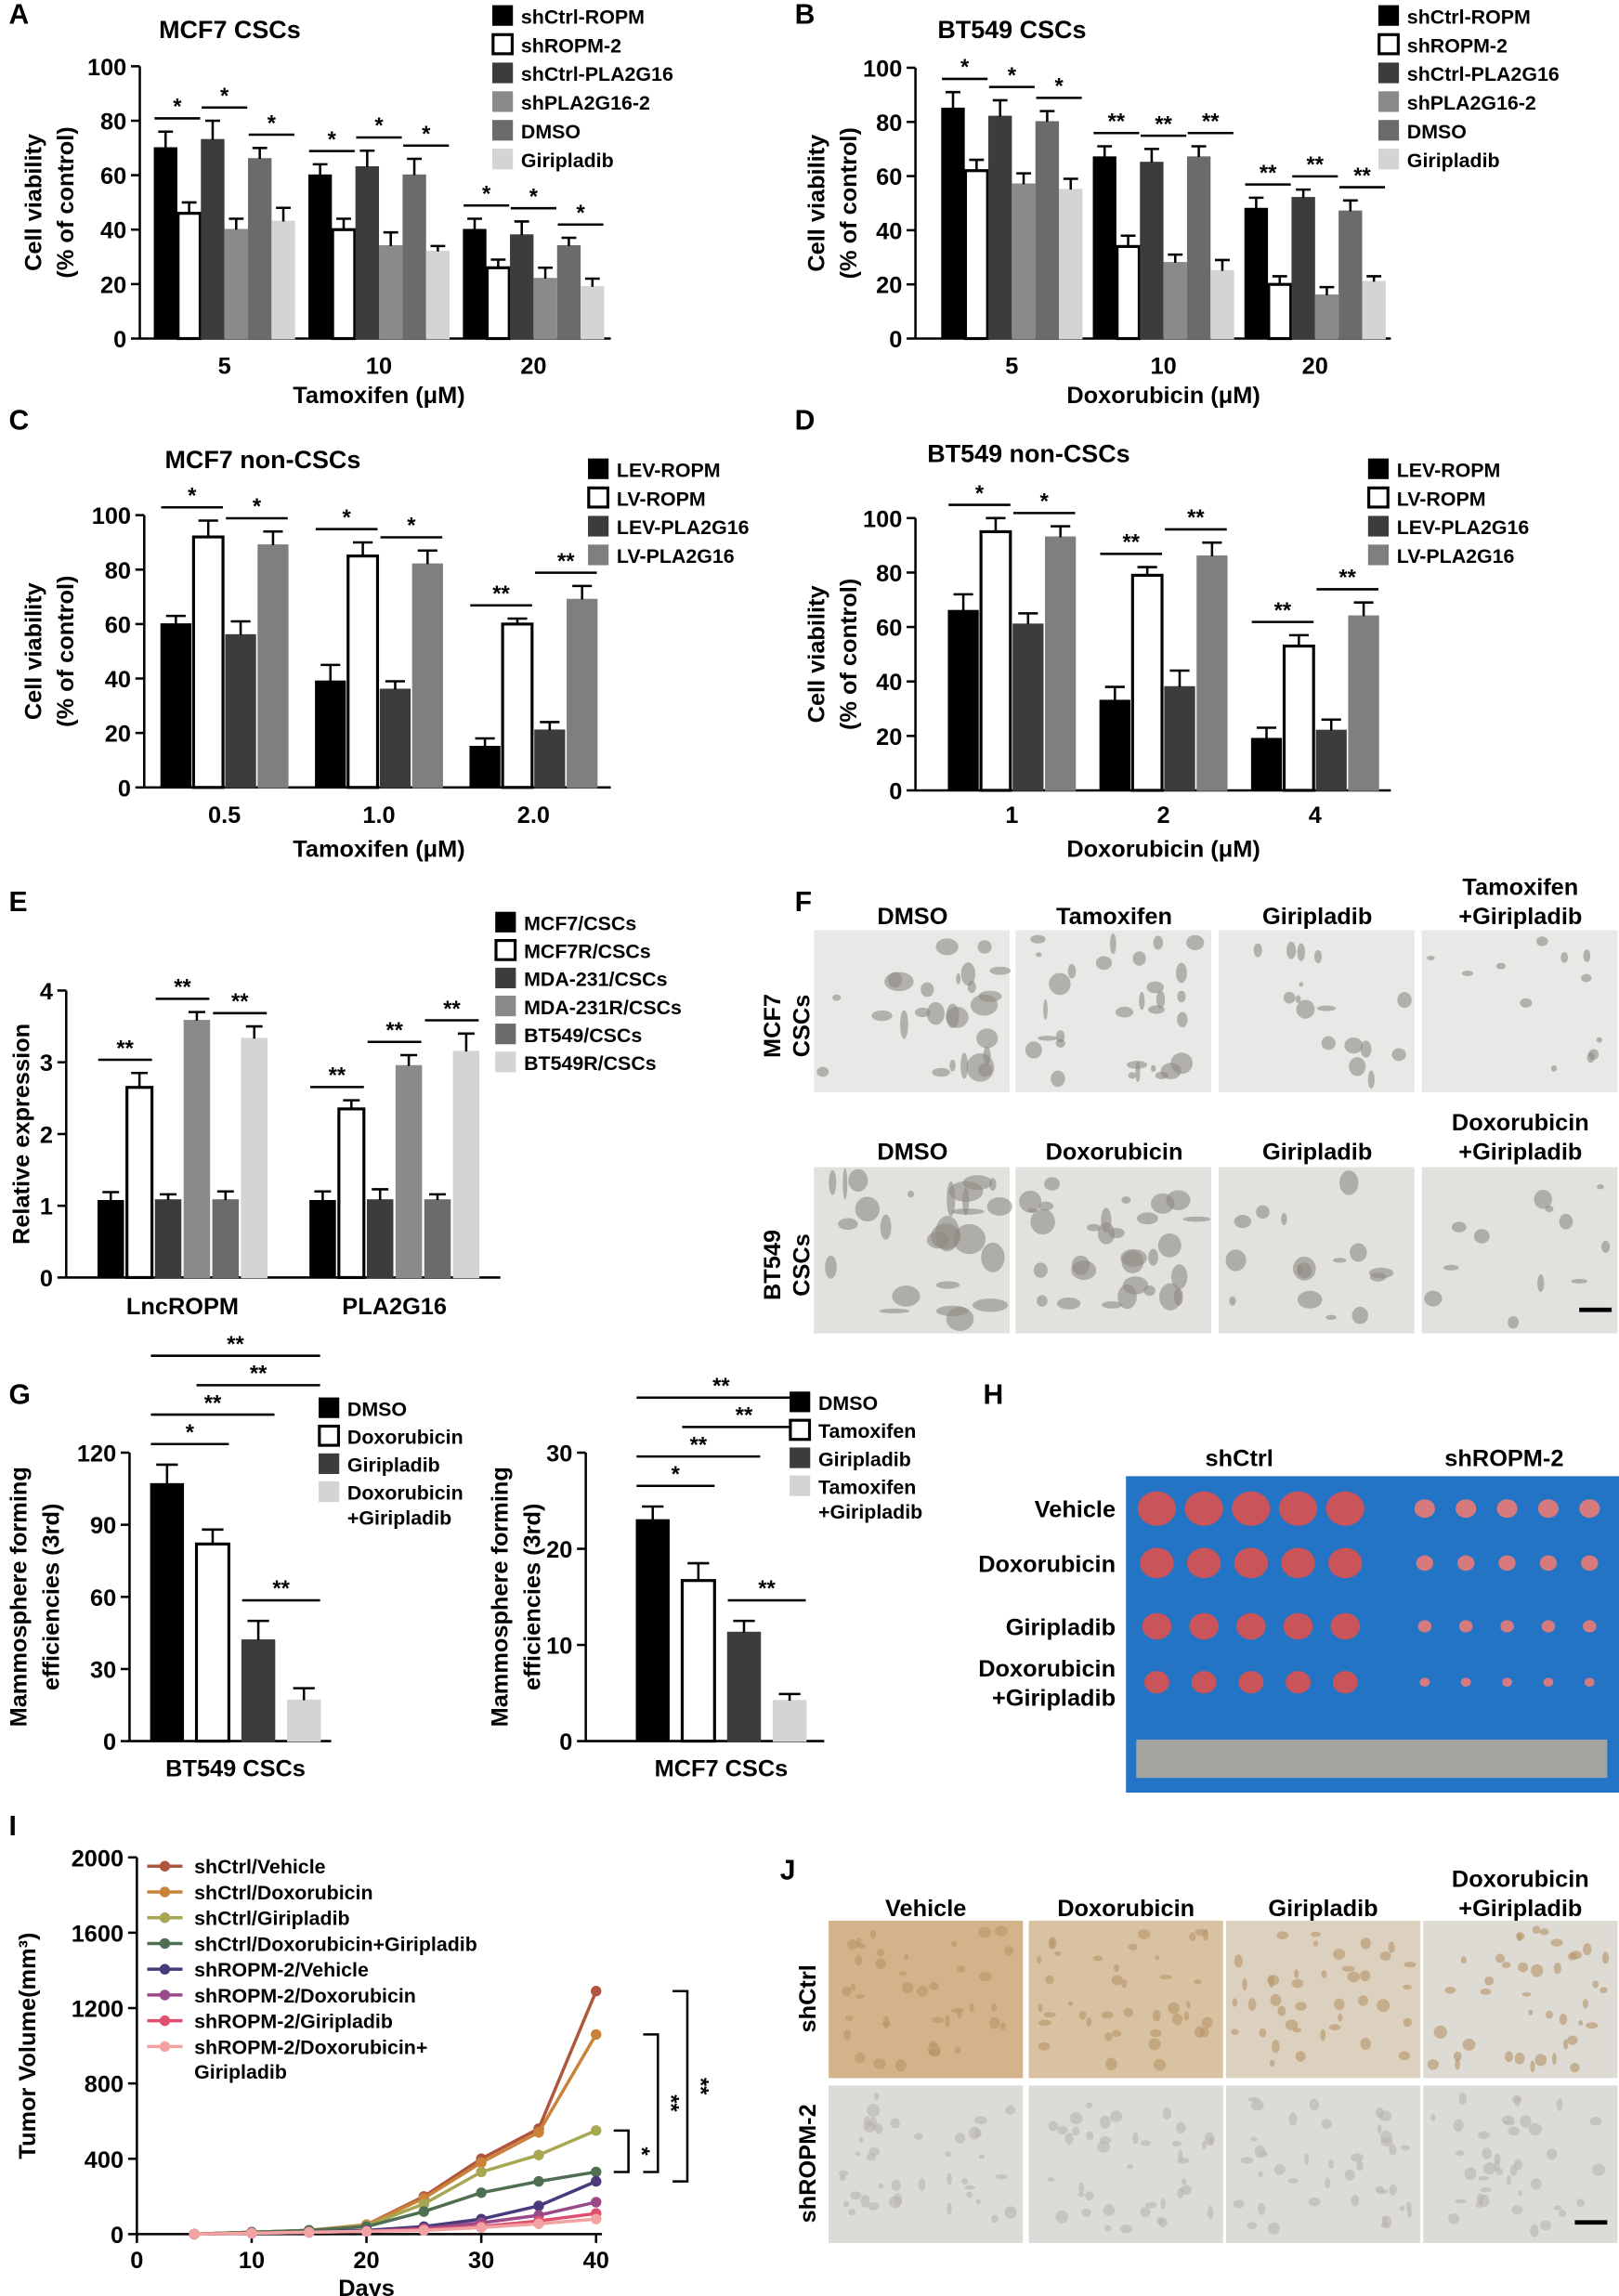 The width and height of the screenshot is (1619, 2296). What do you see at coordinates (882, 69) in the screenshot?
I see `y-tick-label: 100` at bounding box center [882, 69].